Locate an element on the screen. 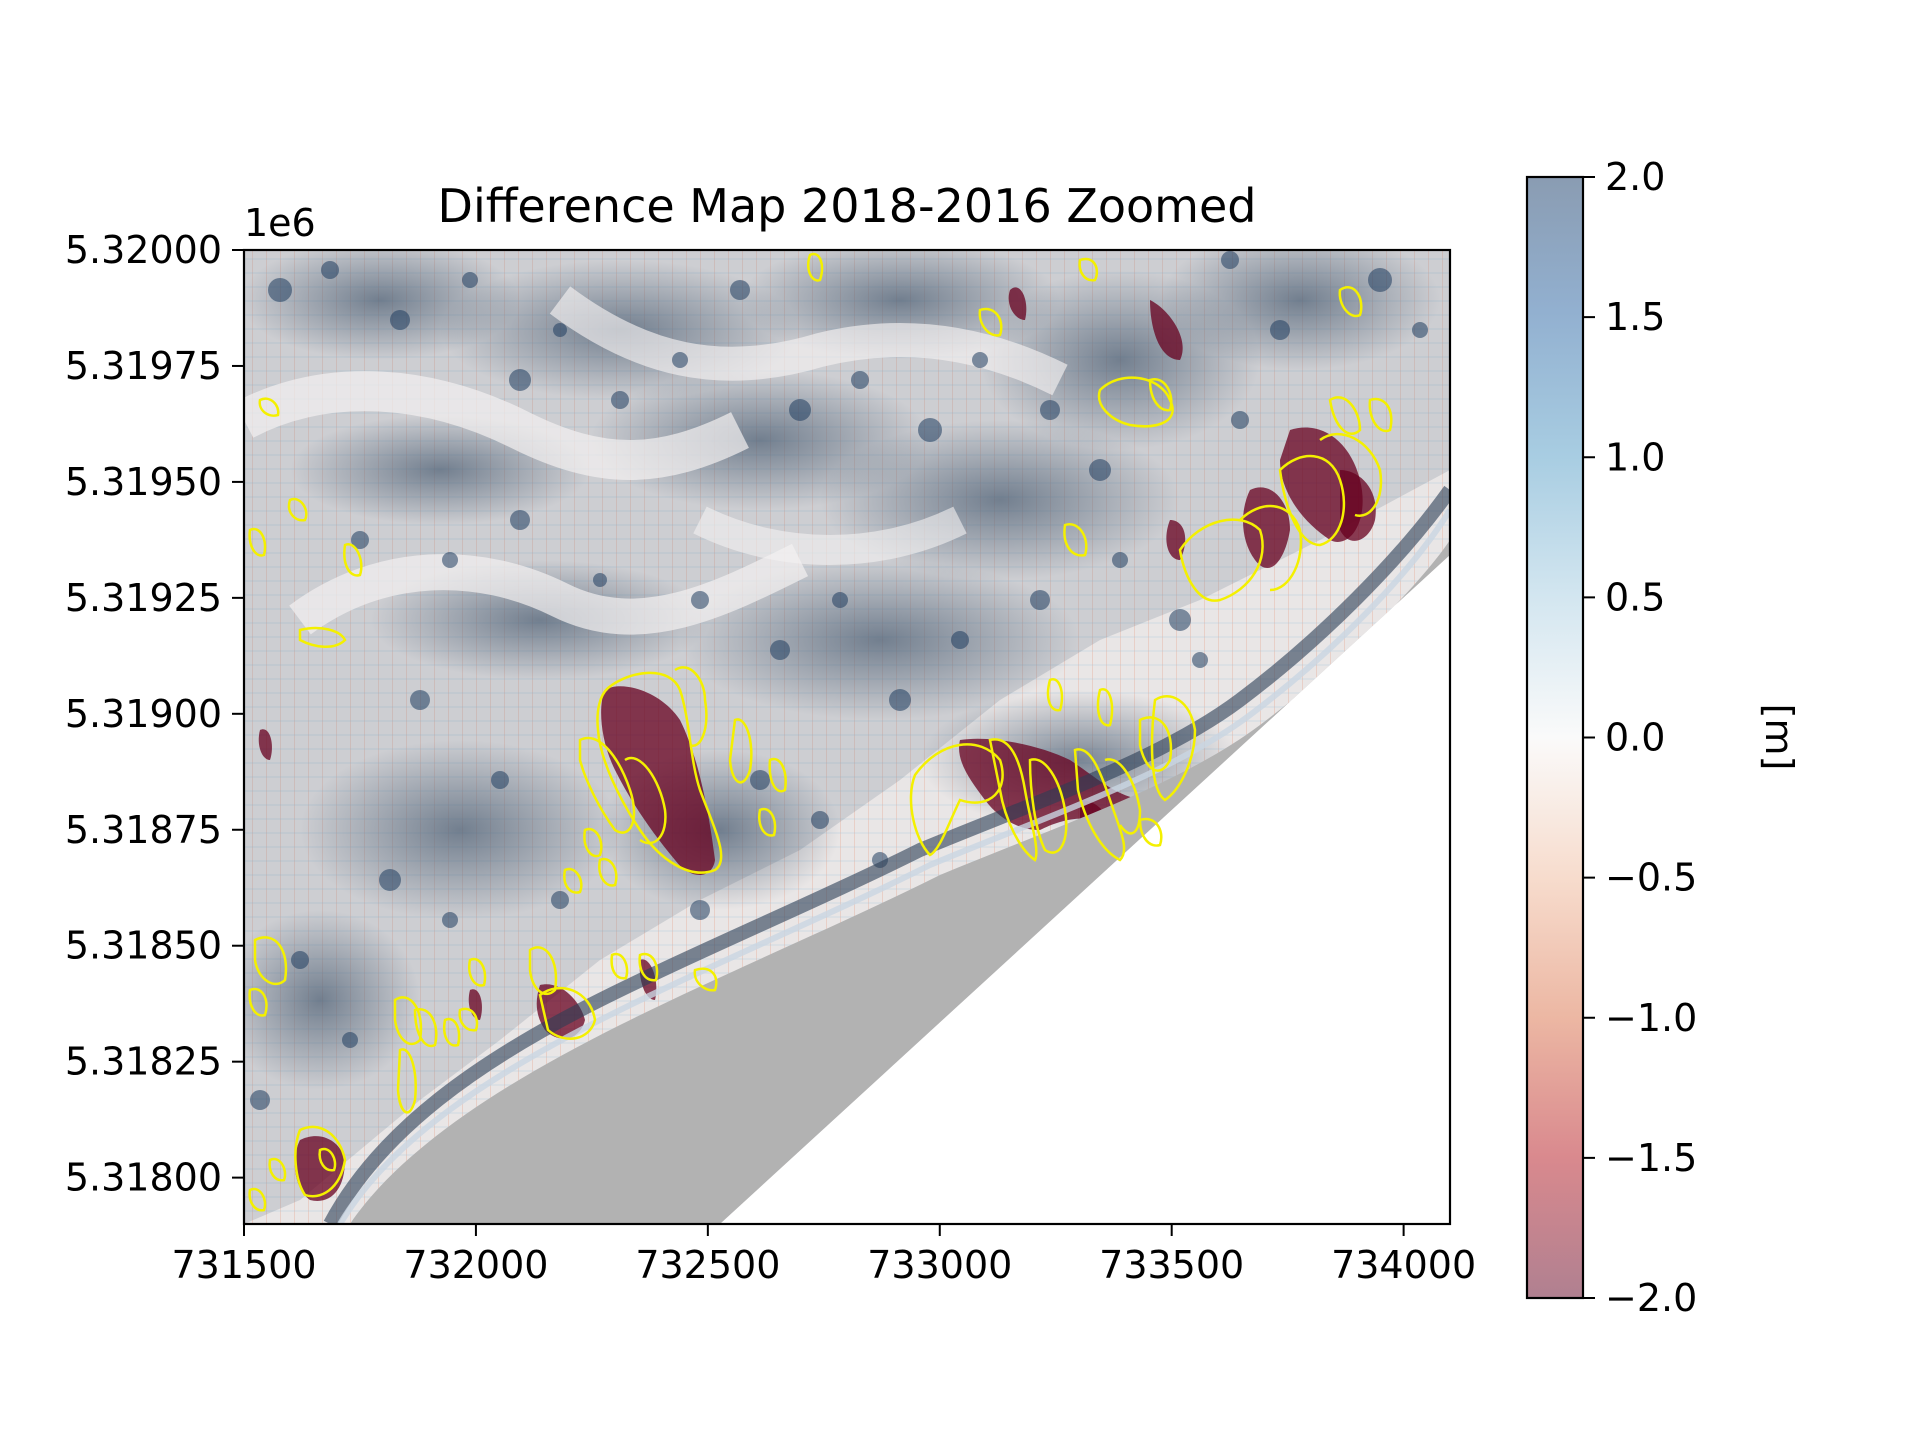  colorbar-tick-label: −0.5 is located at coordinates (1651, 878).